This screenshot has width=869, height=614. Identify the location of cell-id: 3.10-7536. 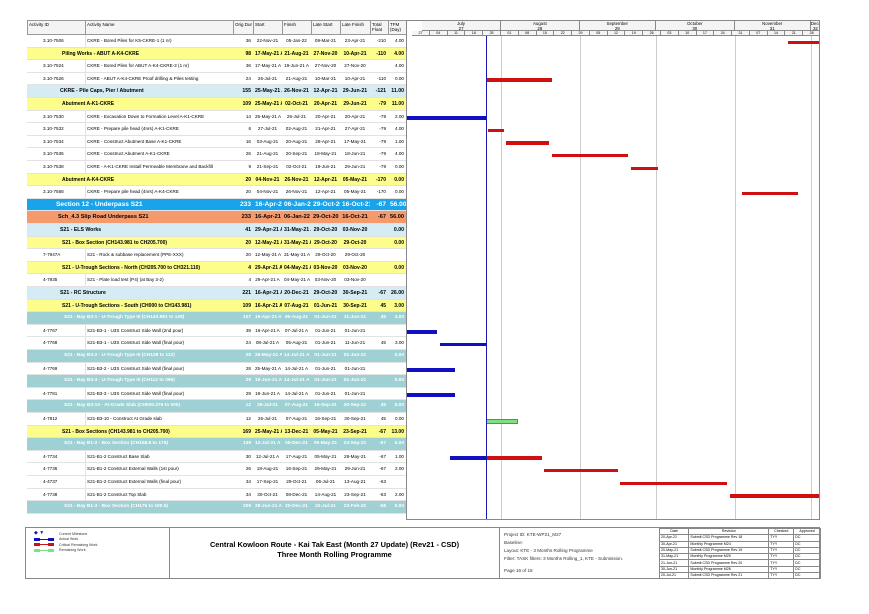
(53, 154).